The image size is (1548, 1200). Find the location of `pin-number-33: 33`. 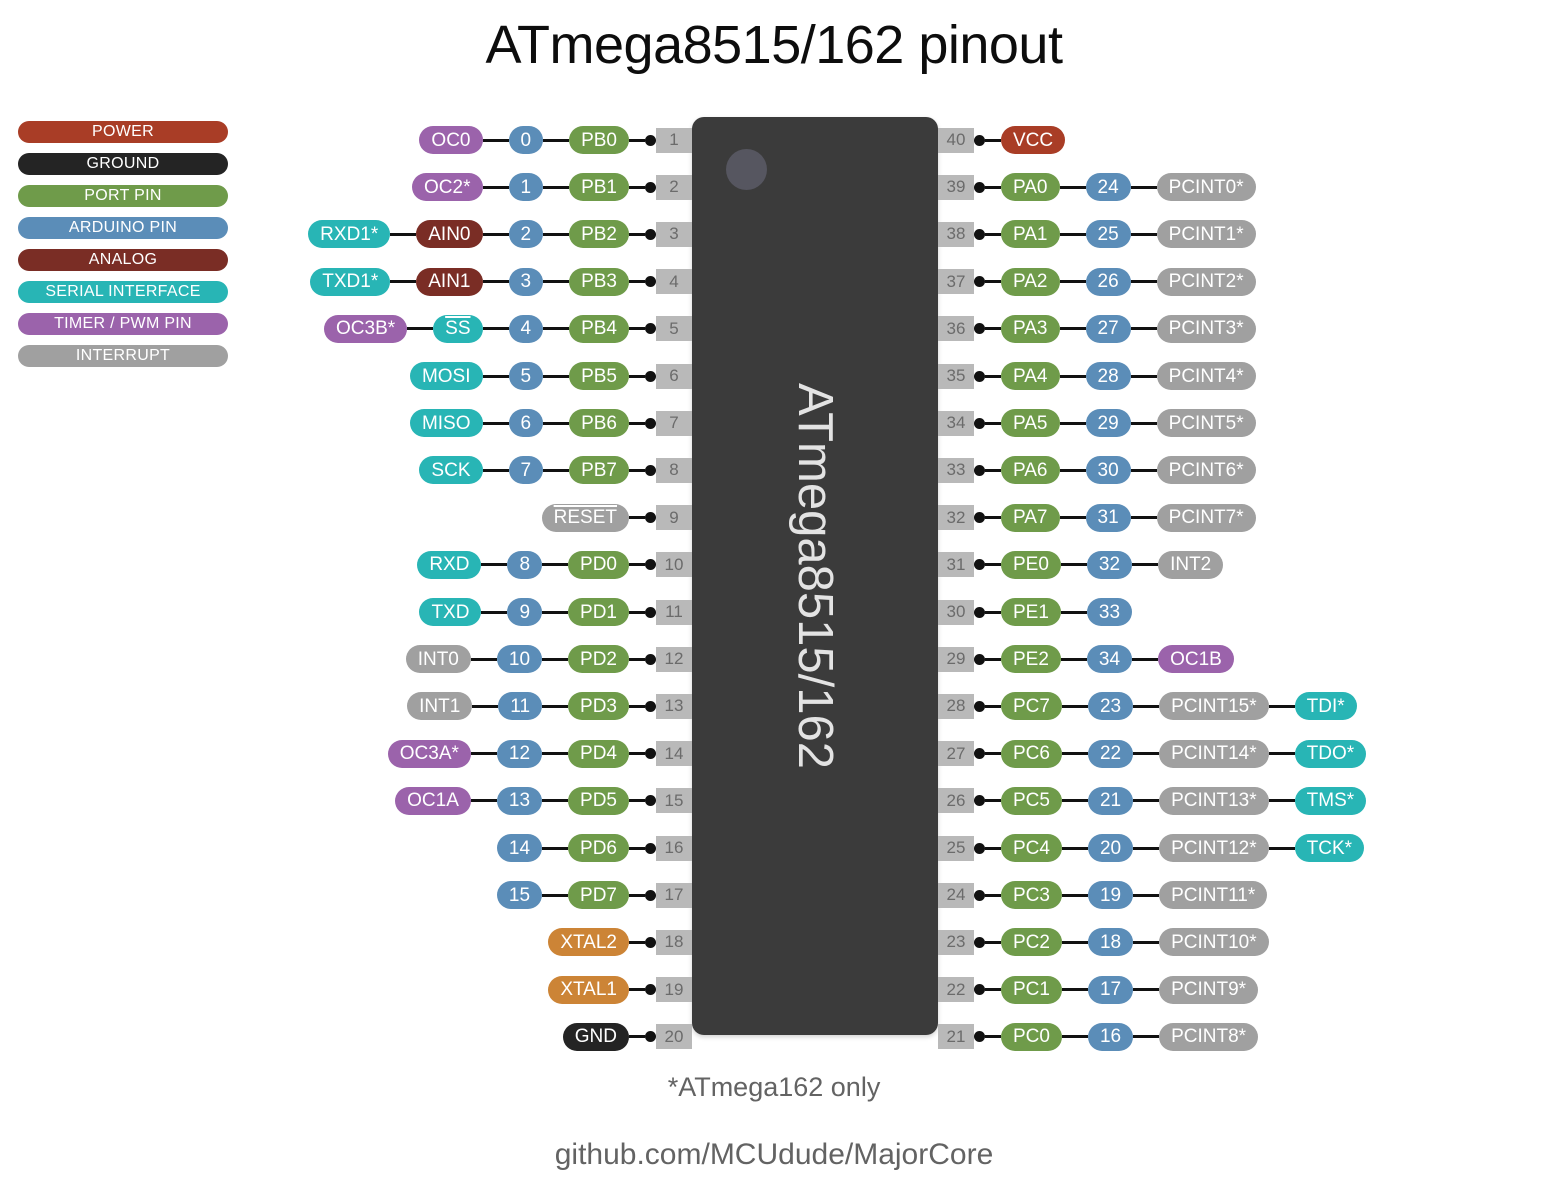

pin-number-33: 33 is located at coordinates (956, 470).